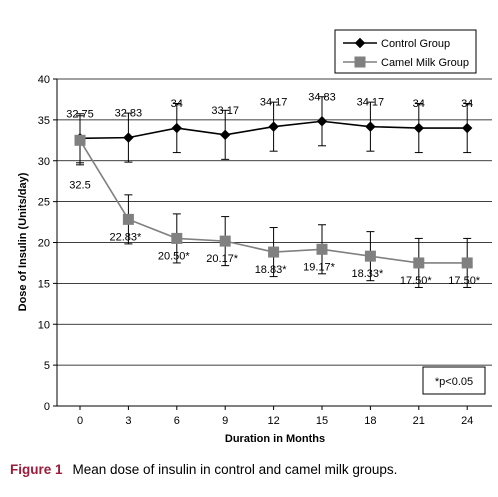  I want to click on y-tick-label-5: 5, so click(47, 366).